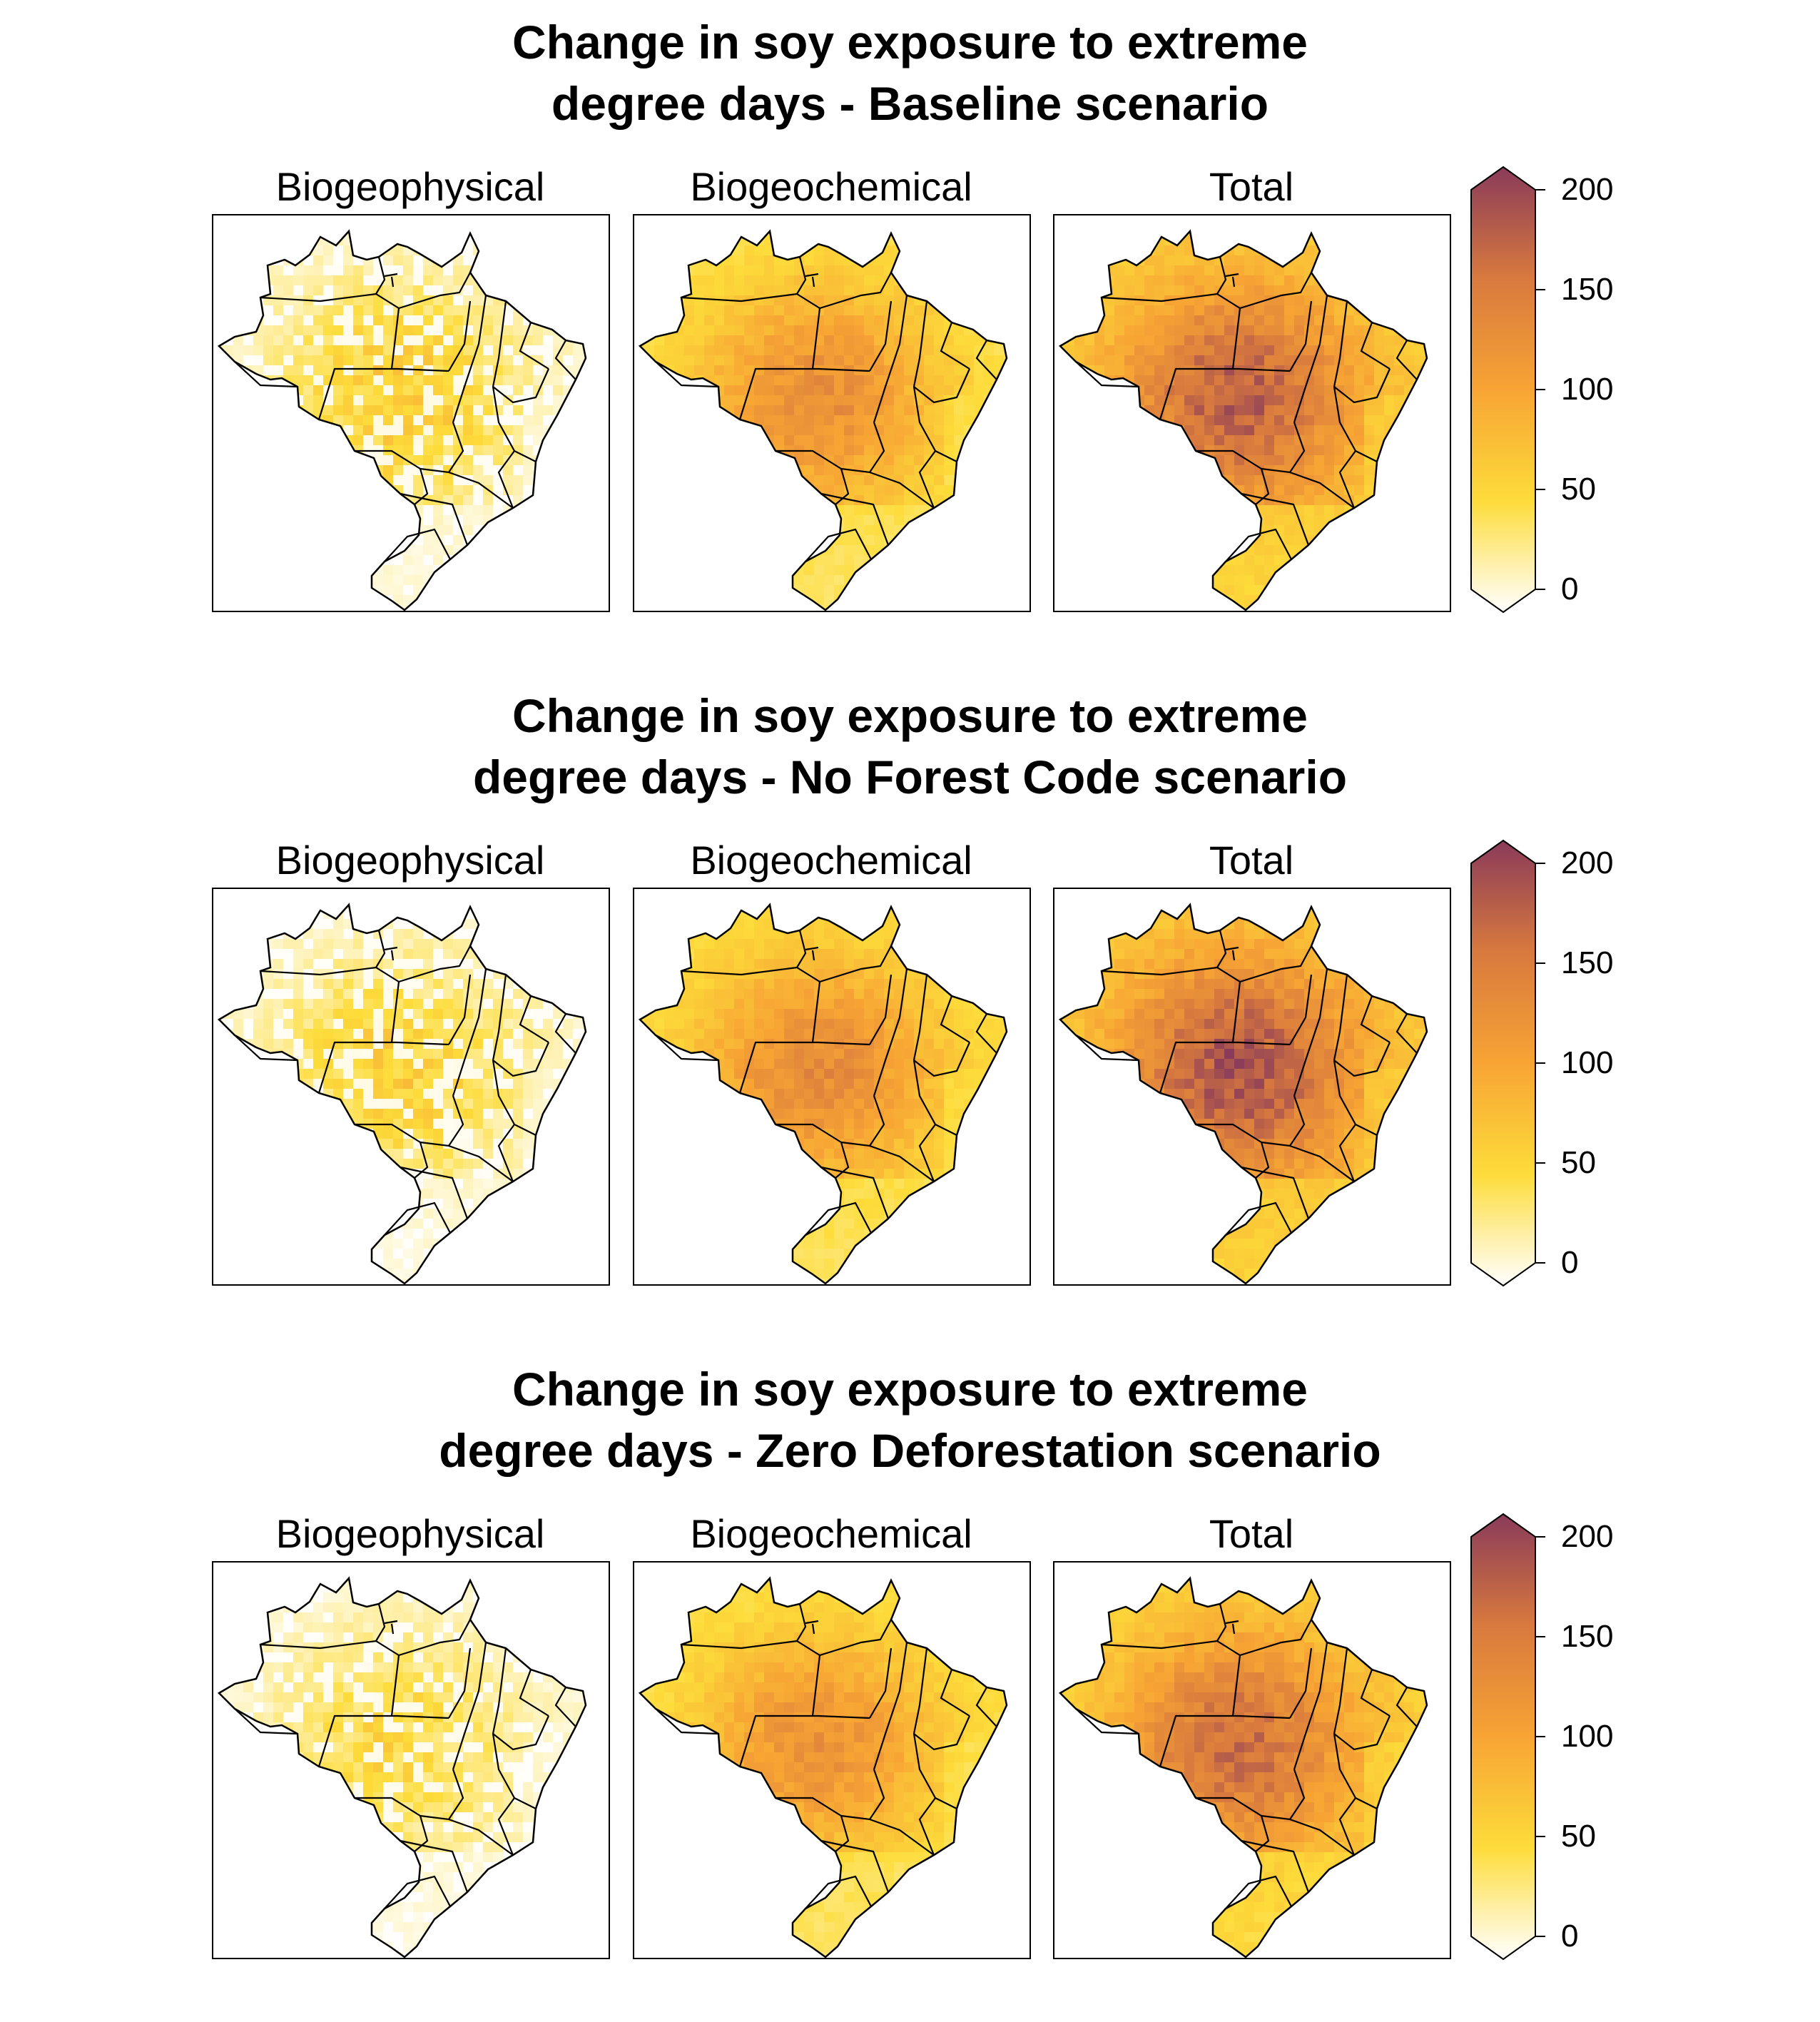 The image size is (1820, 2022). What do you see at coordinates (1283, 448) in the screenshot?
I see `state-border` at bounding box center [1283, 448].